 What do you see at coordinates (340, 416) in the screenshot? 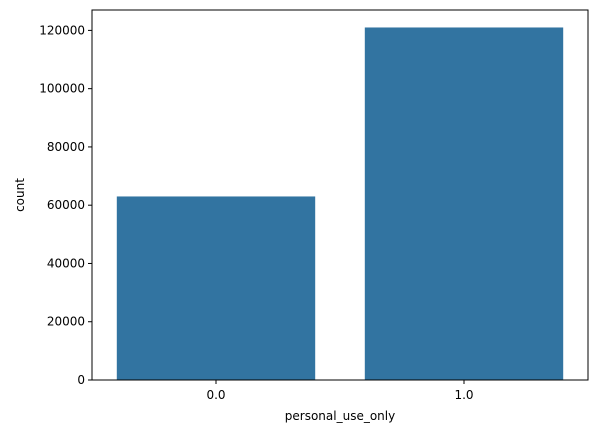
I see `x-axis-label: personal_use_only` at bounding box center [340, 416].